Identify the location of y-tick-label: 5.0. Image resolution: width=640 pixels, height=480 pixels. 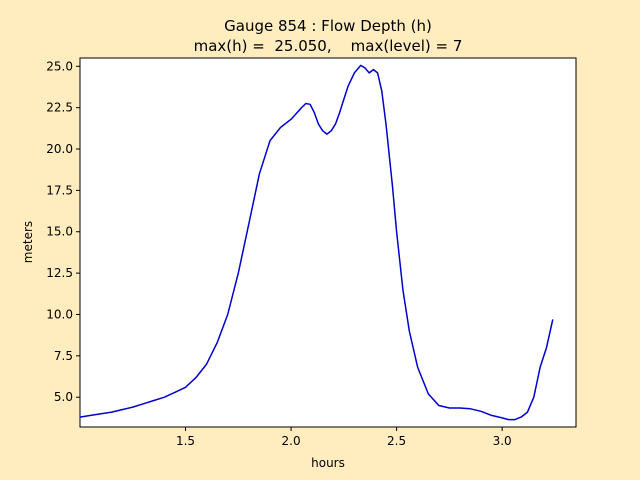
(63, 397).